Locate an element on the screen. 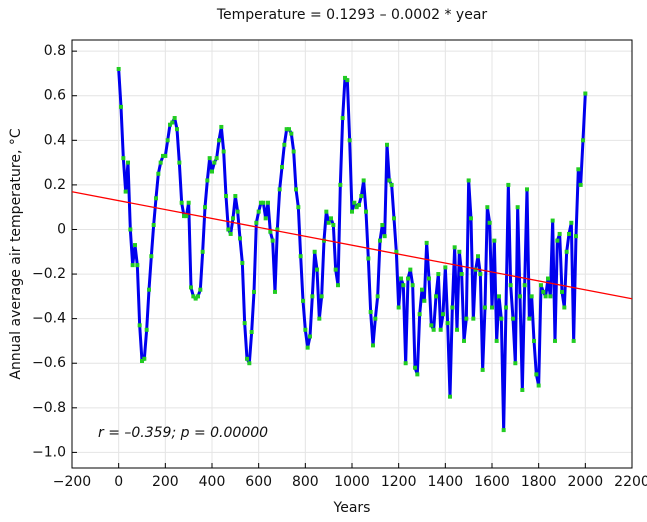 This screenshot has height=522, width=647. y-tick-label: −0.2 is located at coordinates (49, 274).